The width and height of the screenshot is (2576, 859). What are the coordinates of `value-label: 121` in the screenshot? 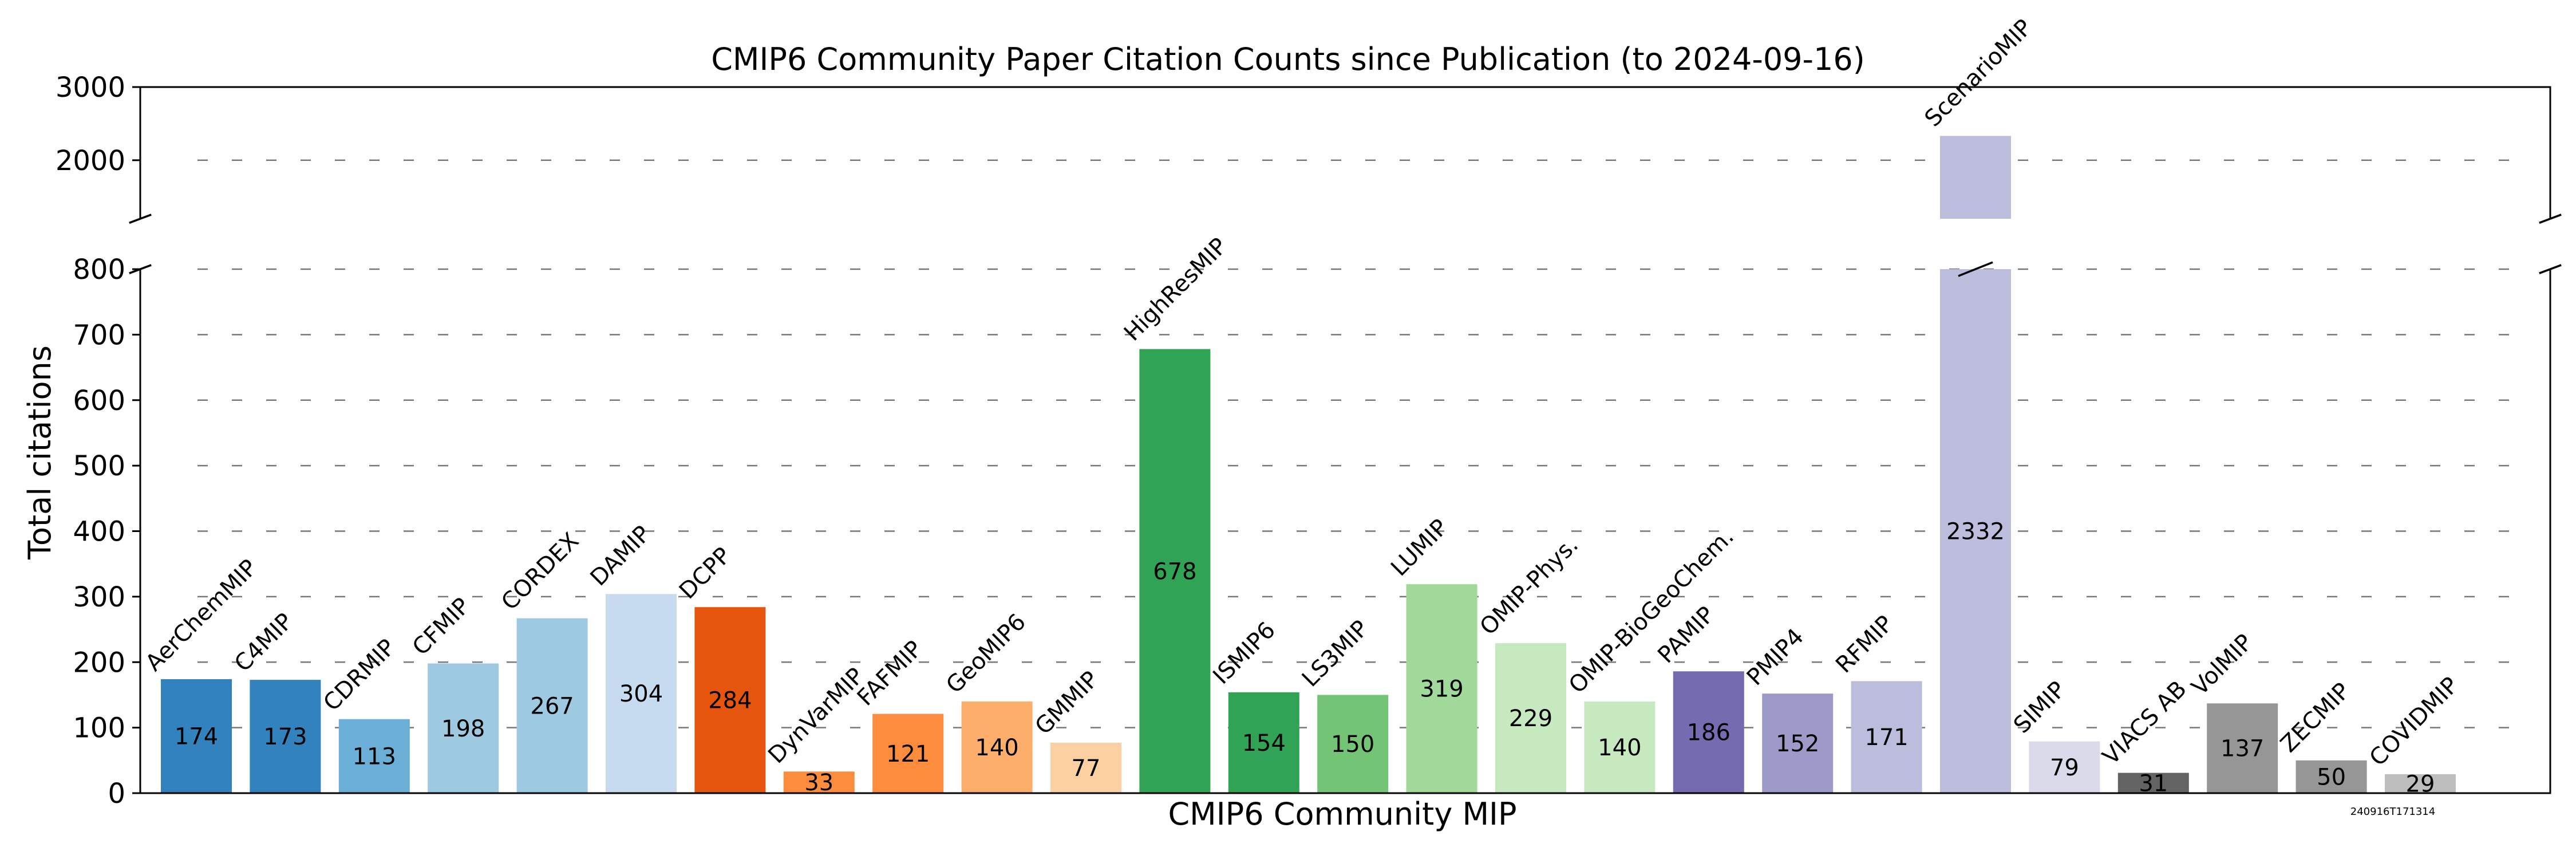 It's located at (908, 754).